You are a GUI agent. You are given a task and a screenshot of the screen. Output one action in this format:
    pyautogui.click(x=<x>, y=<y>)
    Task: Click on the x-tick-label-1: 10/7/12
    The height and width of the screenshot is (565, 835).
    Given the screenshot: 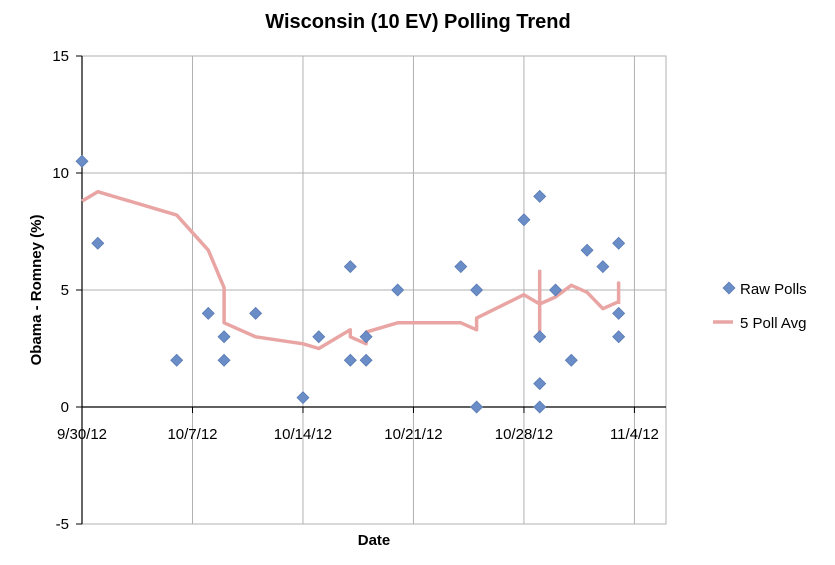 What is the action you would take?
    pyautogui.click(x=192, y=434)
    